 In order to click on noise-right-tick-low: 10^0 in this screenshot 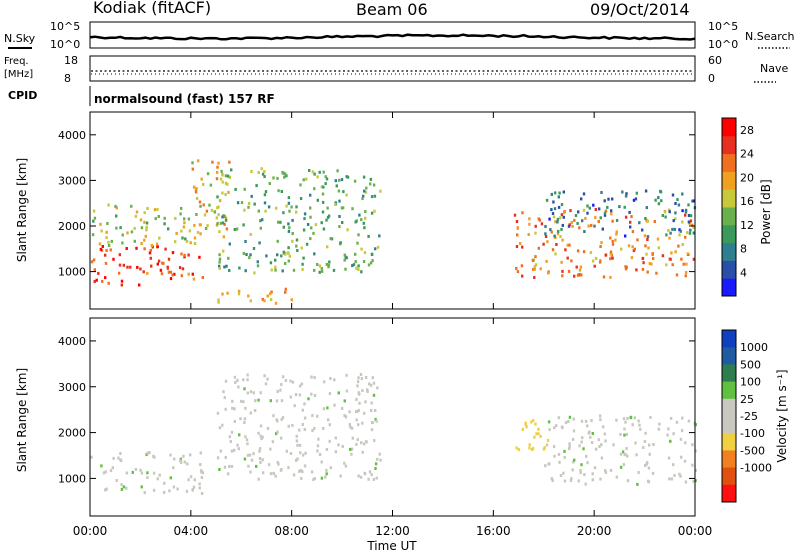, I will do `click(723, 44)`.